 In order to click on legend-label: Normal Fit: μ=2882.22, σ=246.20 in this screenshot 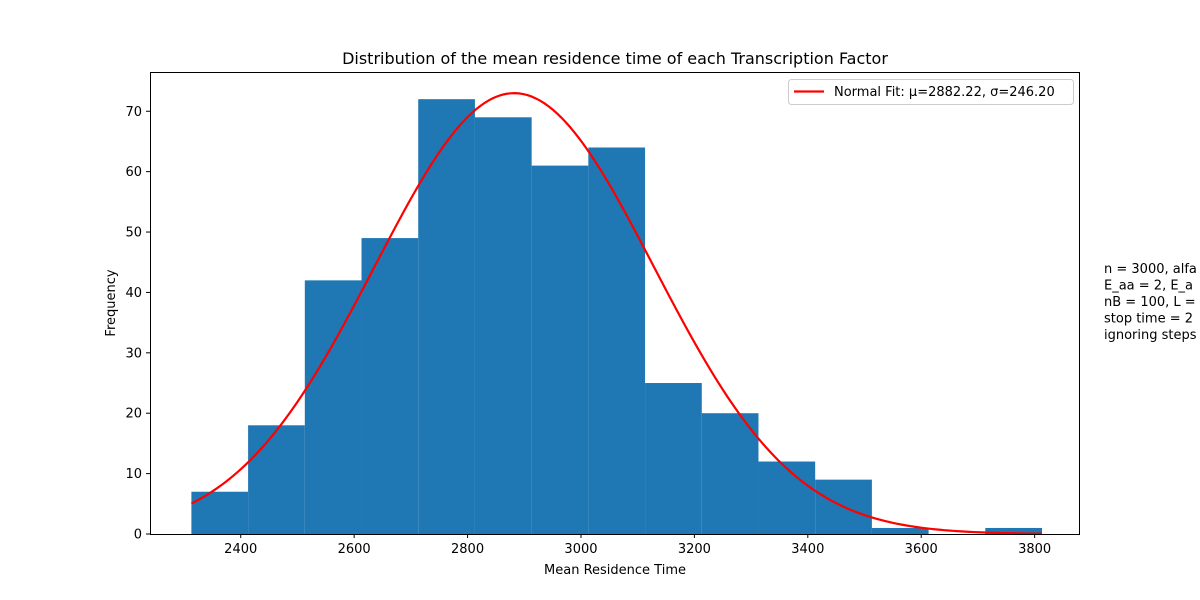, I will do `click(944, 92)`.